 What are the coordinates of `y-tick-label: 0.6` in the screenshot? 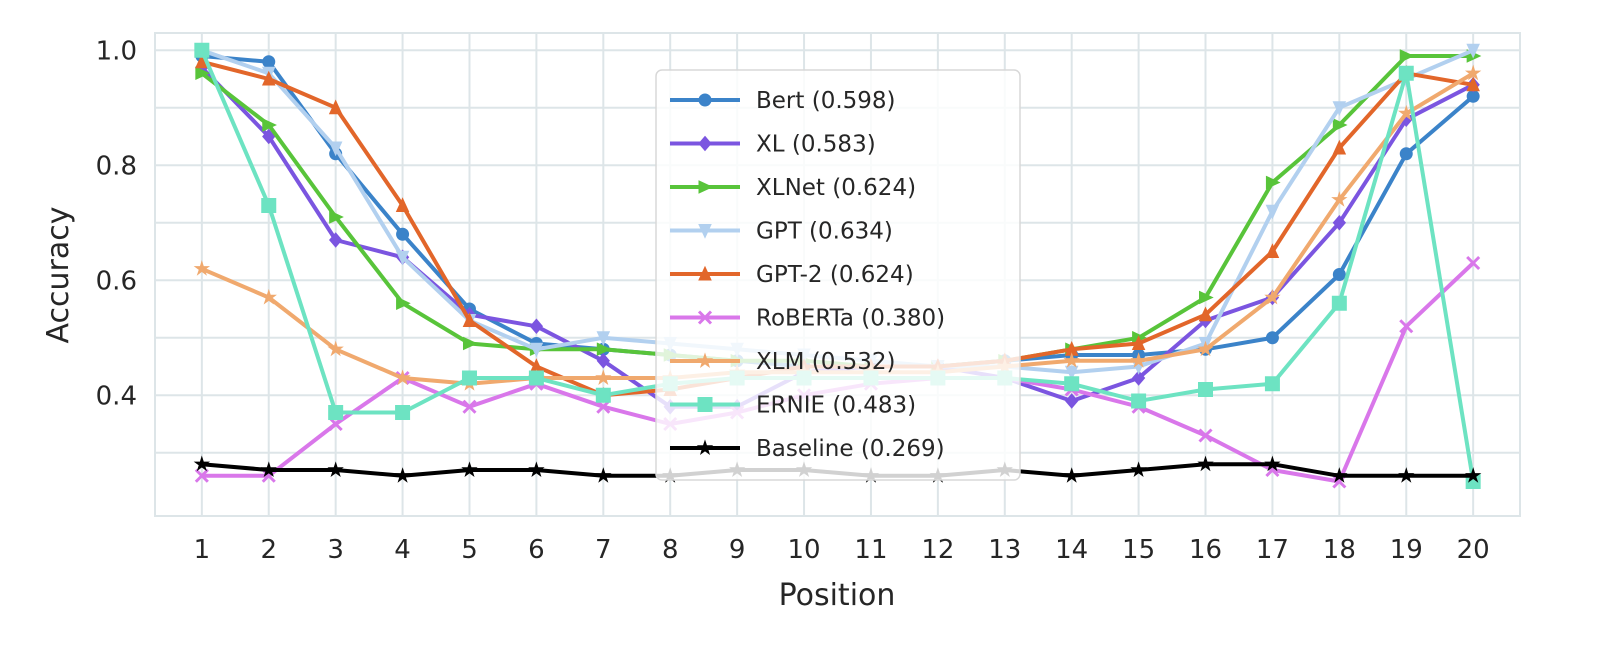 It's located at (116, 281).